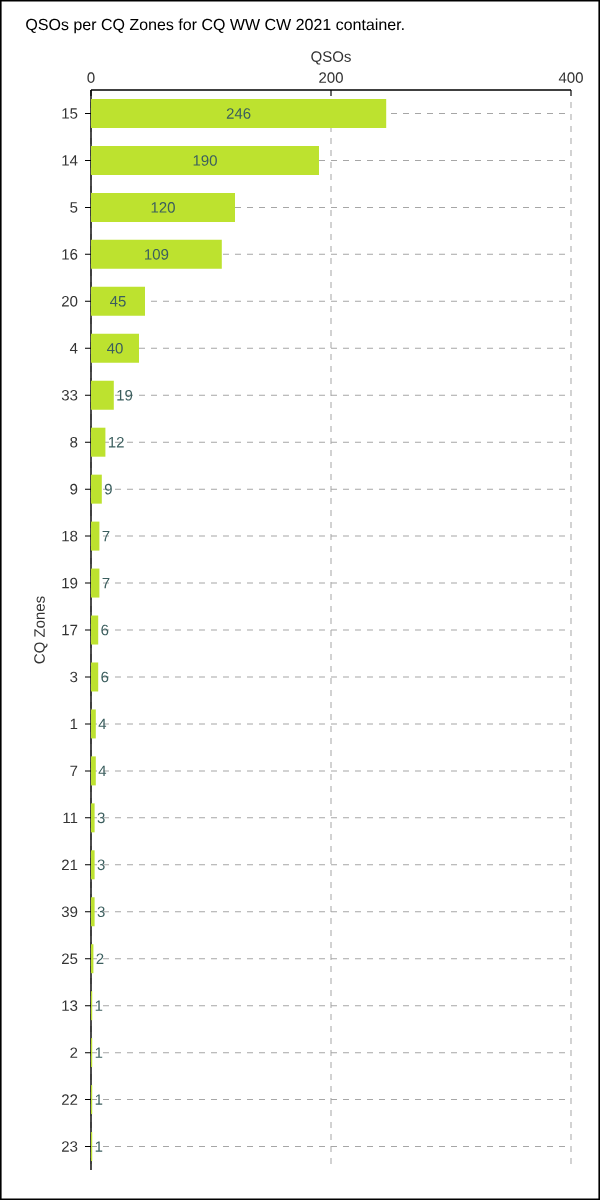 The width and height of the screenshot is (600, 1200). What do you see at coordinates (70, 818) in the screenshot?
I see `y-tick-label: 11` at bounding box center [70, 818].